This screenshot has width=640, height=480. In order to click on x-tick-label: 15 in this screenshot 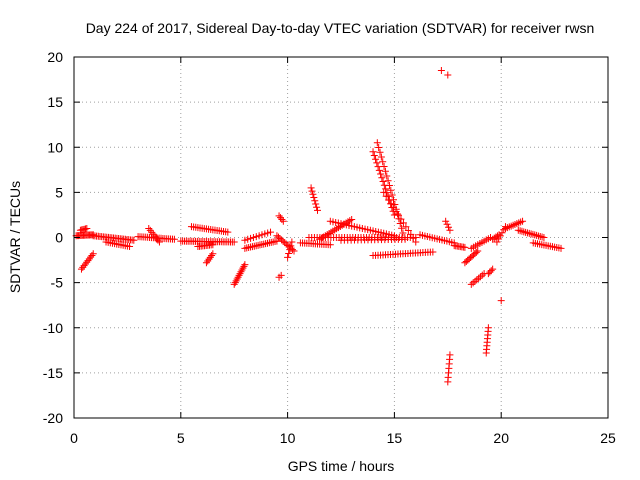, I will do `click(395, 438)`.